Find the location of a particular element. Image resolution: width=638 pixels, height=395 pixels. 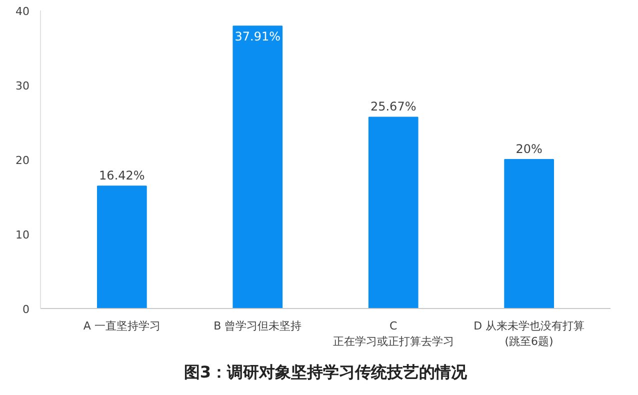

y-tick-label: 30 is located at coordinates (23, 86).